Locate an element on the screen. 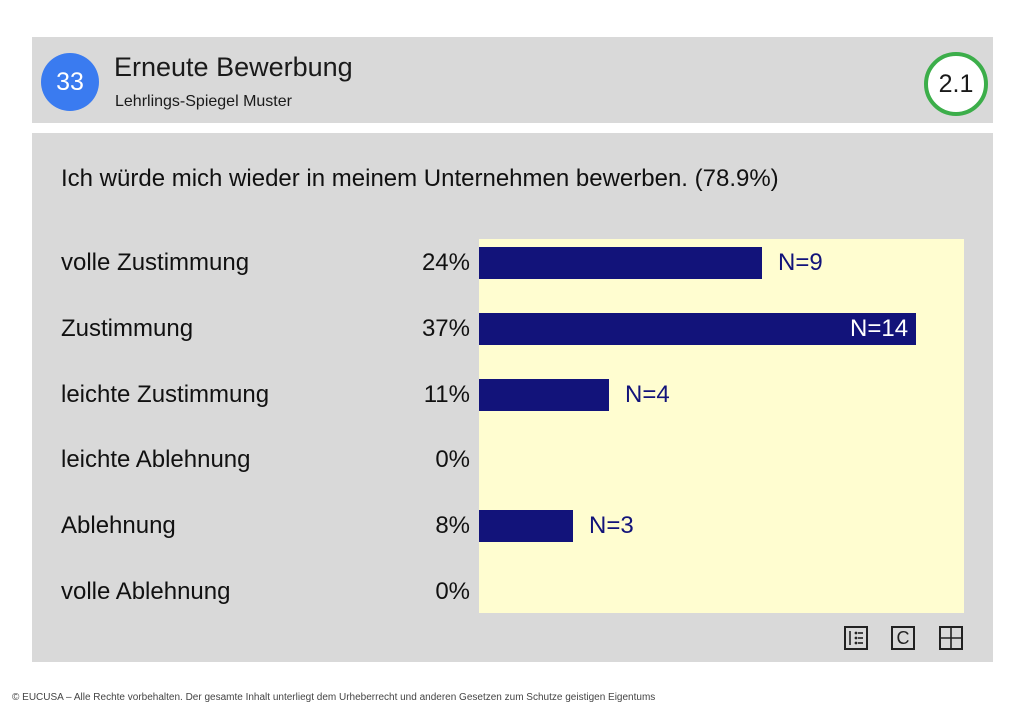 Image resolution: width=1024 pixels, height=709 pixels. percent-label: 8% is located at coordinates (452, 525).